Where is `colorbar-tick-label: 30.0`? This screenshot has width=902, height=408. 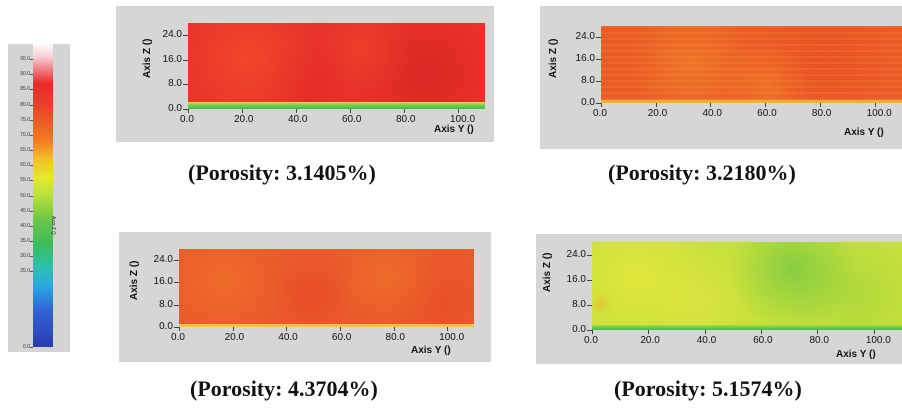 colorbar-tick-label: 30.0 is located at coordinates (20, 256).